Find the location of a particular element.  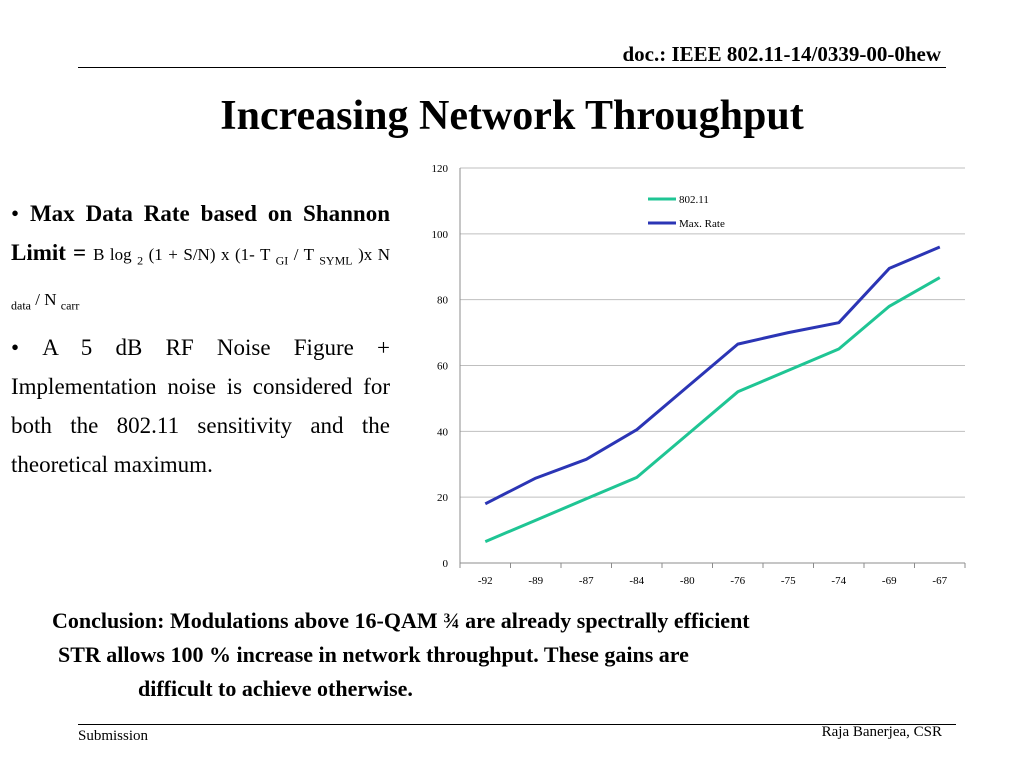

formula-subscript: SYML is located at coordinates (336, 260).